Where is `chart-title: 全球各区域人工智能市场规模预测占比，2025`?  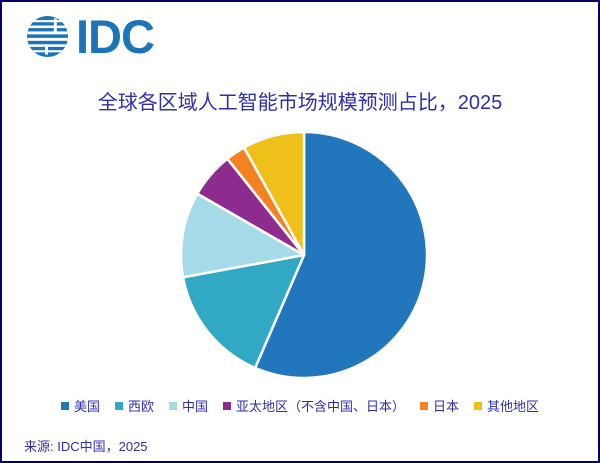 chart-title: 全球各区域人工智能市场规模预测占比，2025 is located at coordinates (300, 103).